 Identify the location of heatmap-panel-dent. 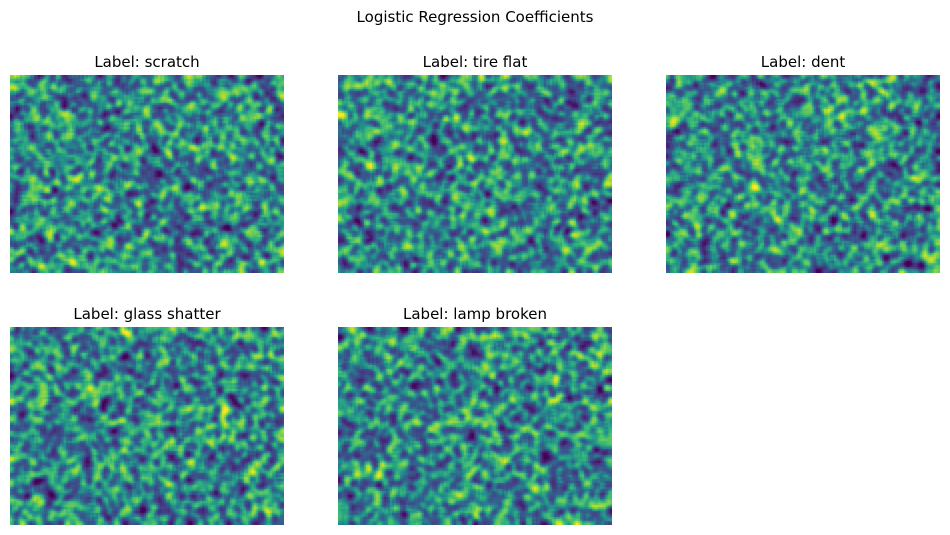
(803, 174).